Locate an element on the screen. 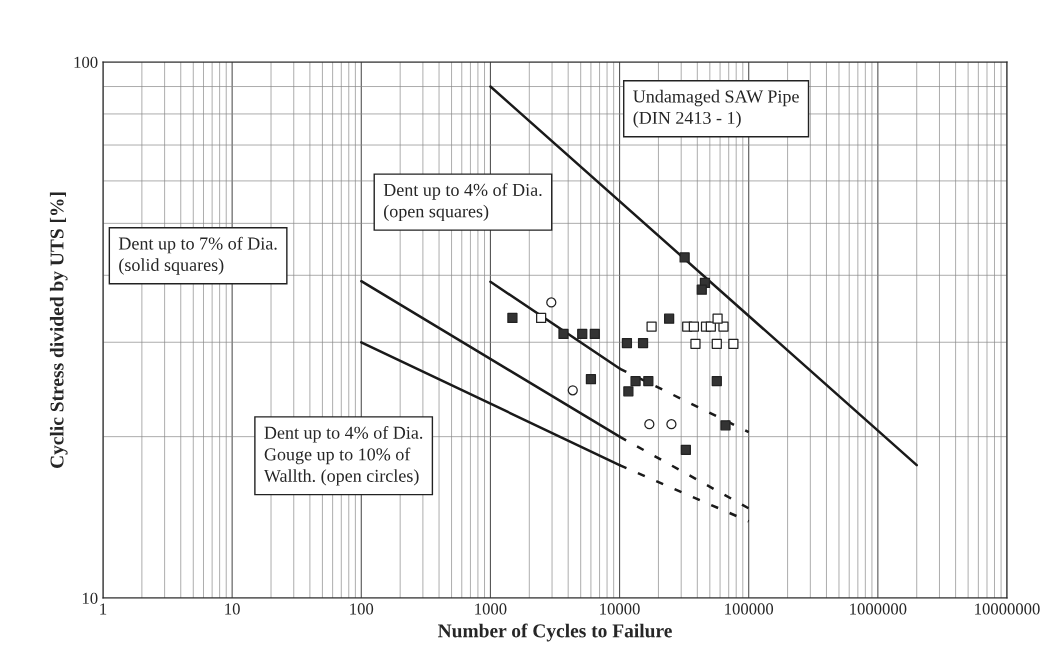 Image resolution: width=1057 pixels, height=662 pixels. x-tick-label: 1000000 is located at coordinates (878, 609).